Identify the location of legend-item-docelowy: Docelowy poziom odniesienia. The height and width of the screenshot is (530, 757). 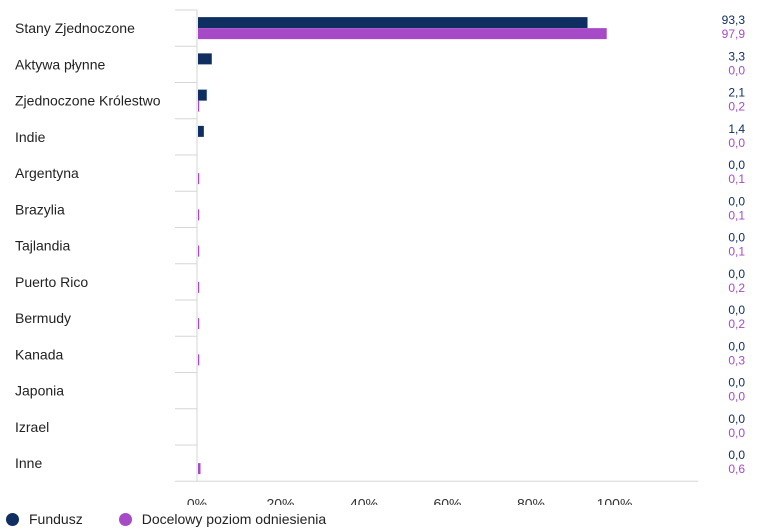
(219, 519).